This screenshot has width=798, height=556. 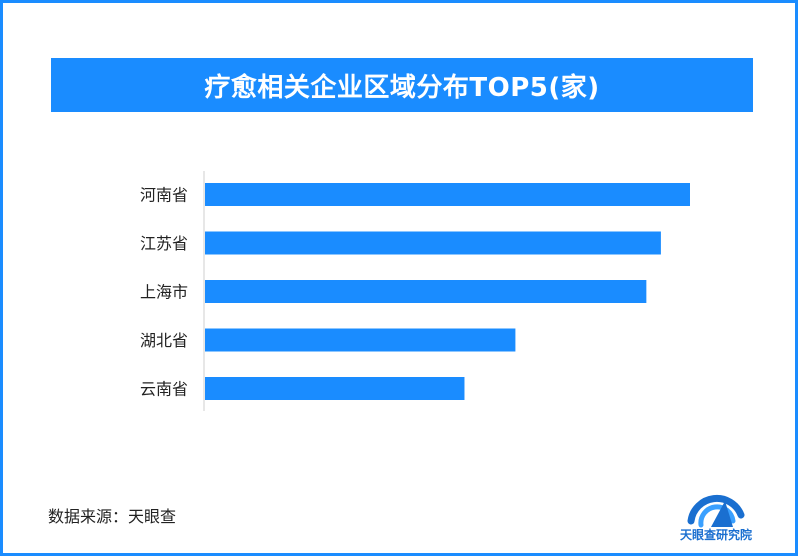 What do you see at coordinates (402, 87) in the screenshot?
I see `chart-title: 疗愈相关企业区域分布TOP5(家)` at bounding box center [402, 87].